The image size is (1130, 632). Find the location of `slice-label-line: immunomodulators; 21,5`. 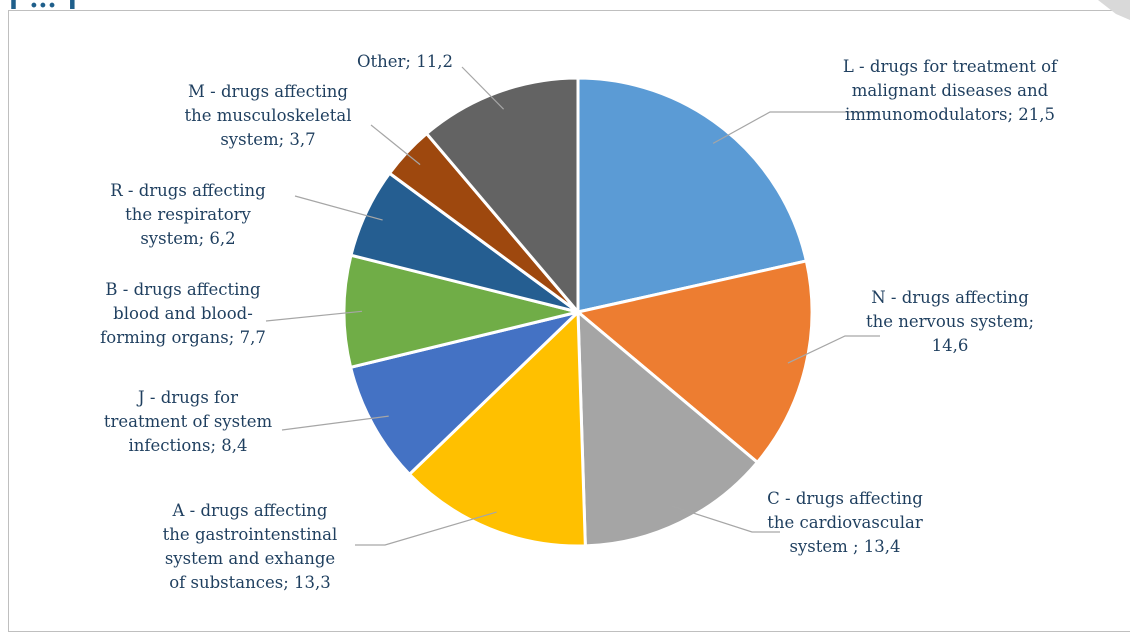

slice-label-line: immunomodulators; 21,5 is located at coordinates (950, 114).